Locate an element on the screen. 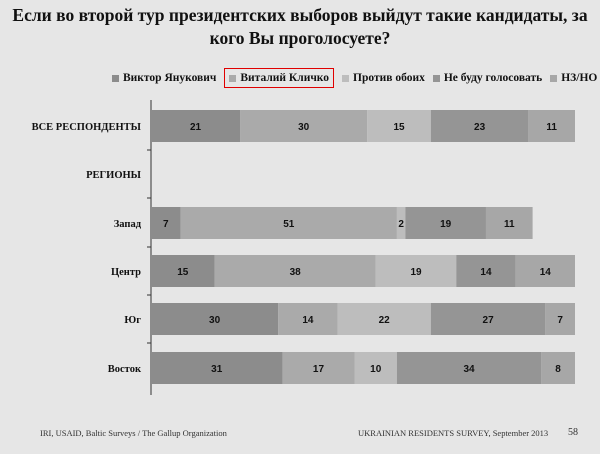 The height and width of the screenshot is (454, 600). data-label: 8 is located at coordinates (558, 369).